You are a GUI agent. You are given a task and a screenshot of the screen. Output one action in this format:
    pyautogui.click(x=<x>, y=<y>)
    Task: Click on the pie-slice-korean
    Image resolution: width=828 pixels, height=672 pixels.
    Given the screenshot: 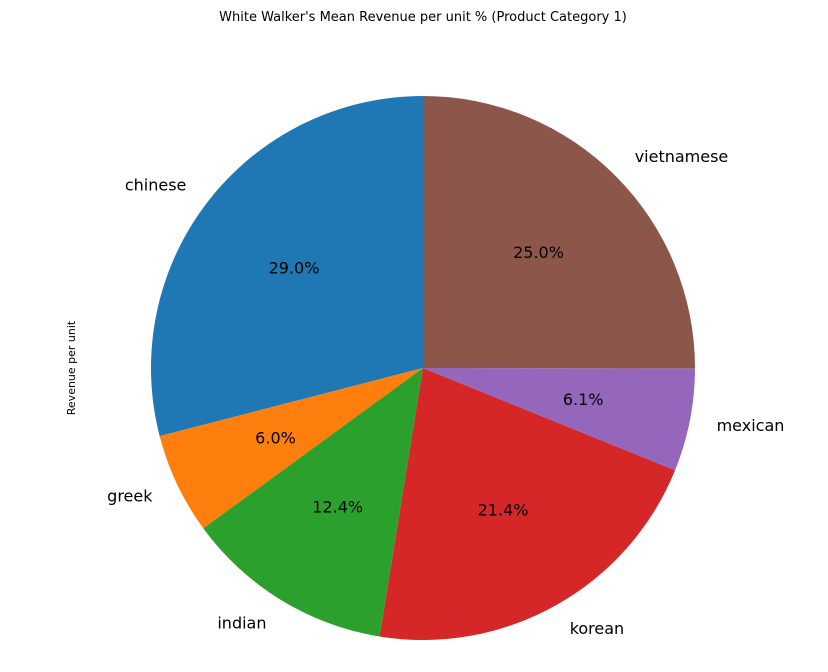 What is the action you would take?
    pyautogui.click(x=527, y=504)
    